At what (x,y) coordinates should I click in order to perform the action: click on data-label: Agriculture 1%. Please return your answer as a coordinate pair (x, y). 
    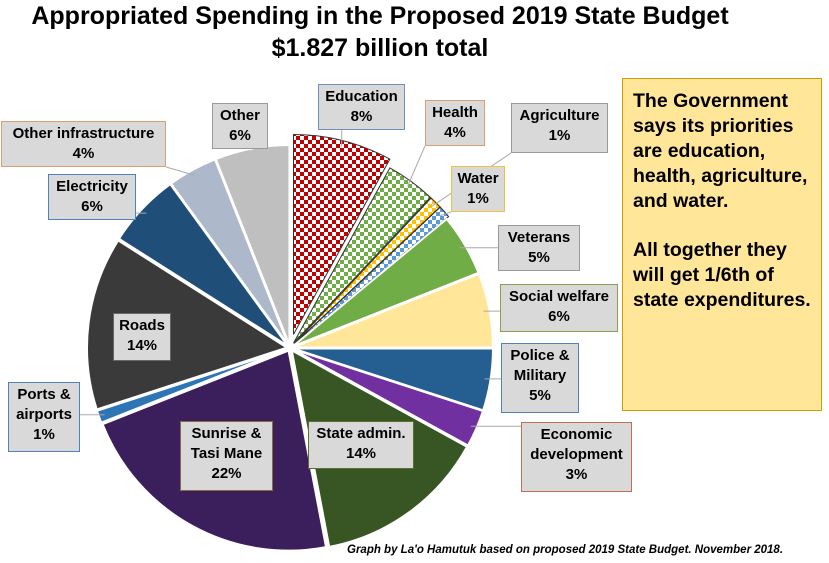
    Looking at the image, I should click on (559, 128).